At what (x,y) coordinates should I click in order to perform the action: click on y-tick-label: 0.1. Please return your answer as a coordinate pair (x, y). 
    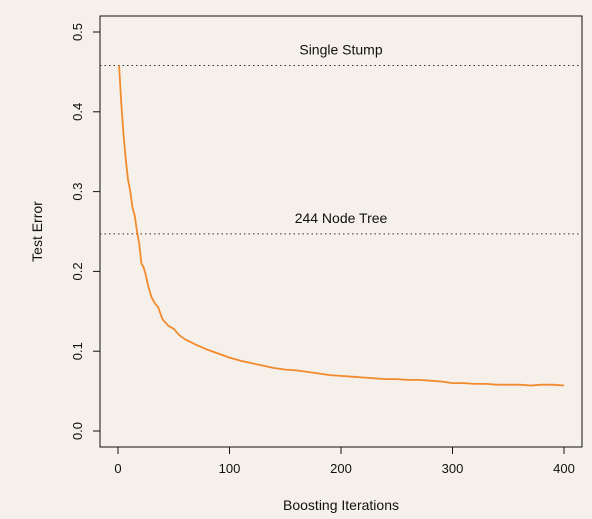
    Looking at the image, I should click on (77, 351).